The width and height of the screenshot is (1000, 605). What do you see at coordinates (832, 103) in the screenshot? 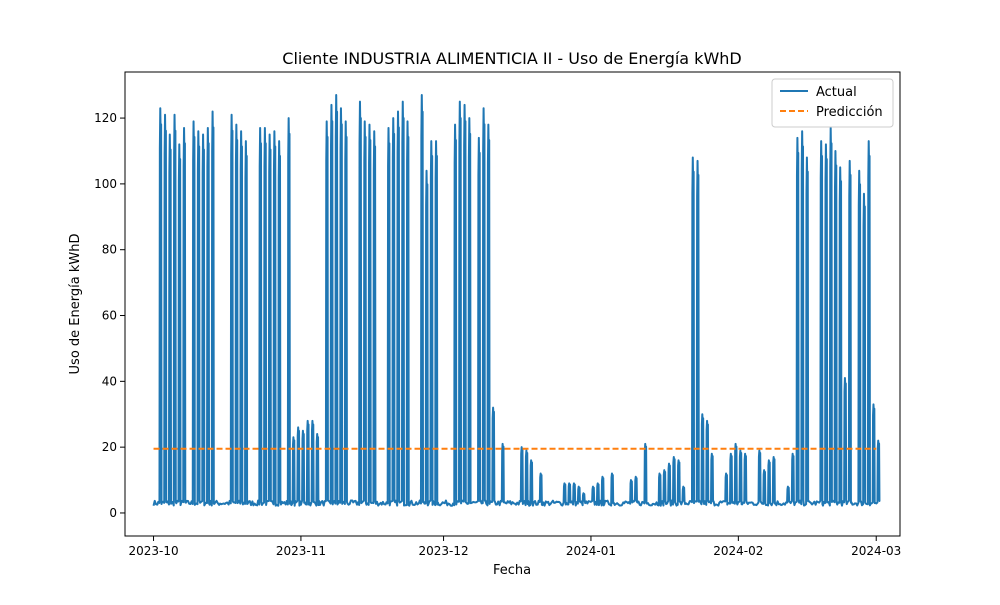
I see `legend: Actual Predicción` at bounding box center [832, 103].